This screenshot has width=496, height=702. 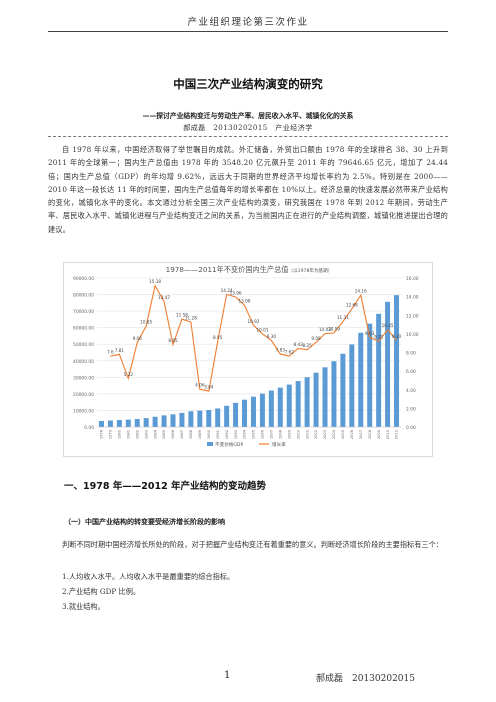 What do you see at coordinates (343, 434) in the screenshot?
I see `x-tick-label: 2005` at bounding box center [343, 434].